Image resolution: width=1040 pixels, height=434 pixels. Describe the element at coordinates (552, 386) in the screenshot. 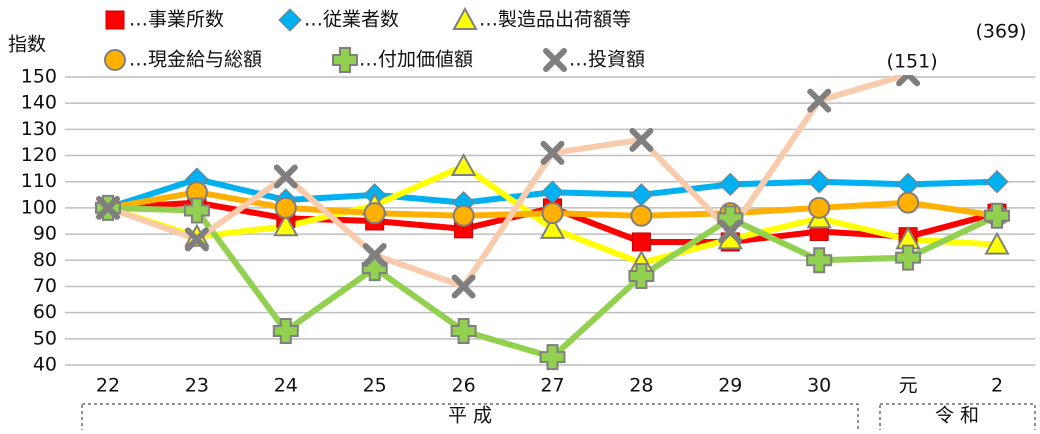

I see `x-tick-label: 27` at that location.